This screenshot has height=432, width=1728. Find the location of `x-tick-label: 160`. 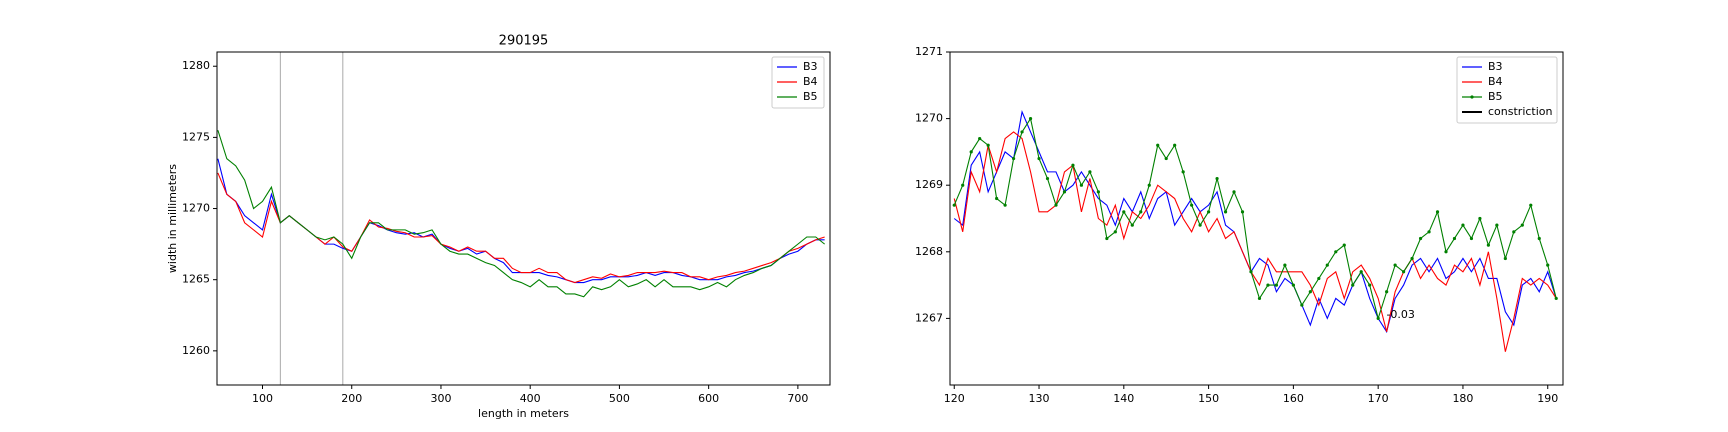

x-tick-label: 160 is located at coordinates (1293, 398).